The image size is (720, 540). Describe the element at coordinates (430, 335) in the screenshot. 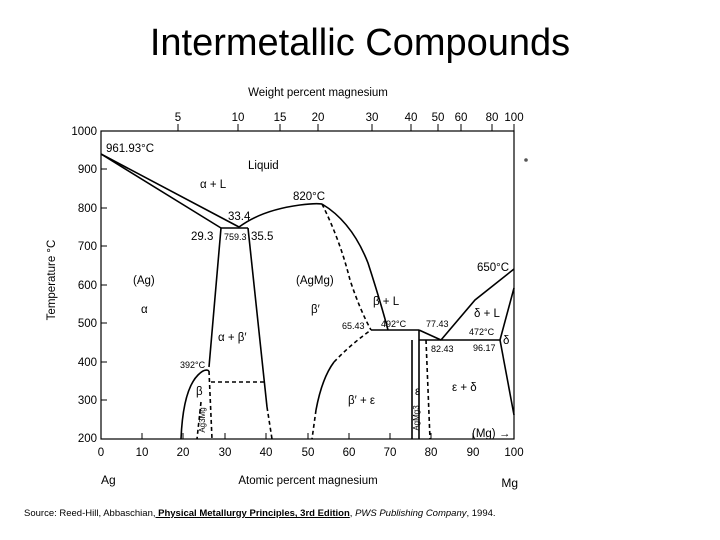

I see `liquidus-delta` at that location.